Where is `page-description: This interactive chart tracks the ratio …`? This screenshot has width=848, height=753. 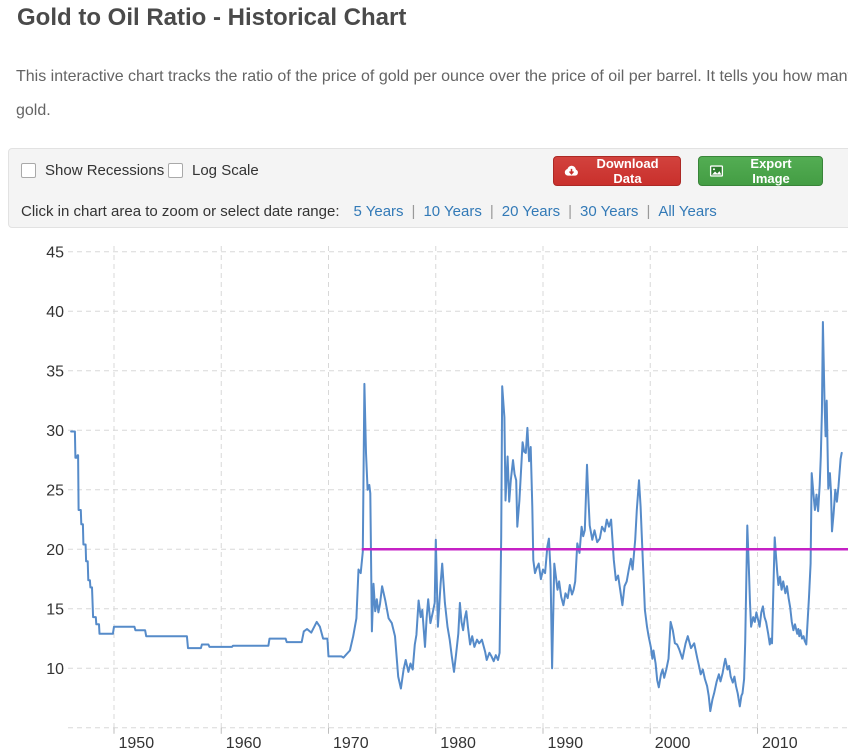
page-description: This interactive chart tracks the ratio … is located at coordinates (432, 94).